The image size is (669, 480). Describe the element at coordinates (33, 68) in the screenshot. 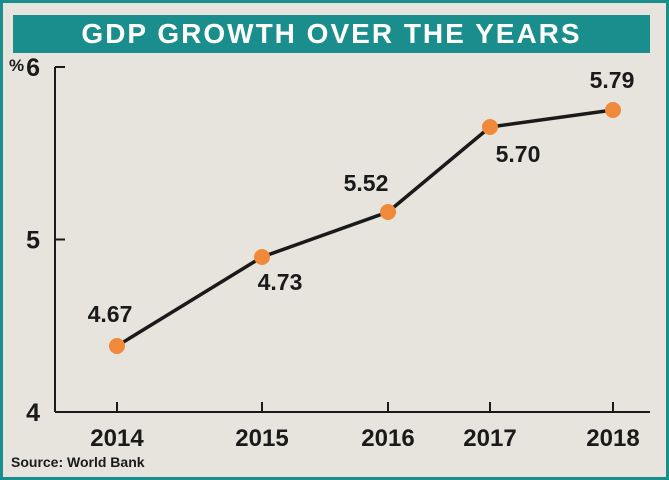

I see `y-tick-label: 6` at that location.